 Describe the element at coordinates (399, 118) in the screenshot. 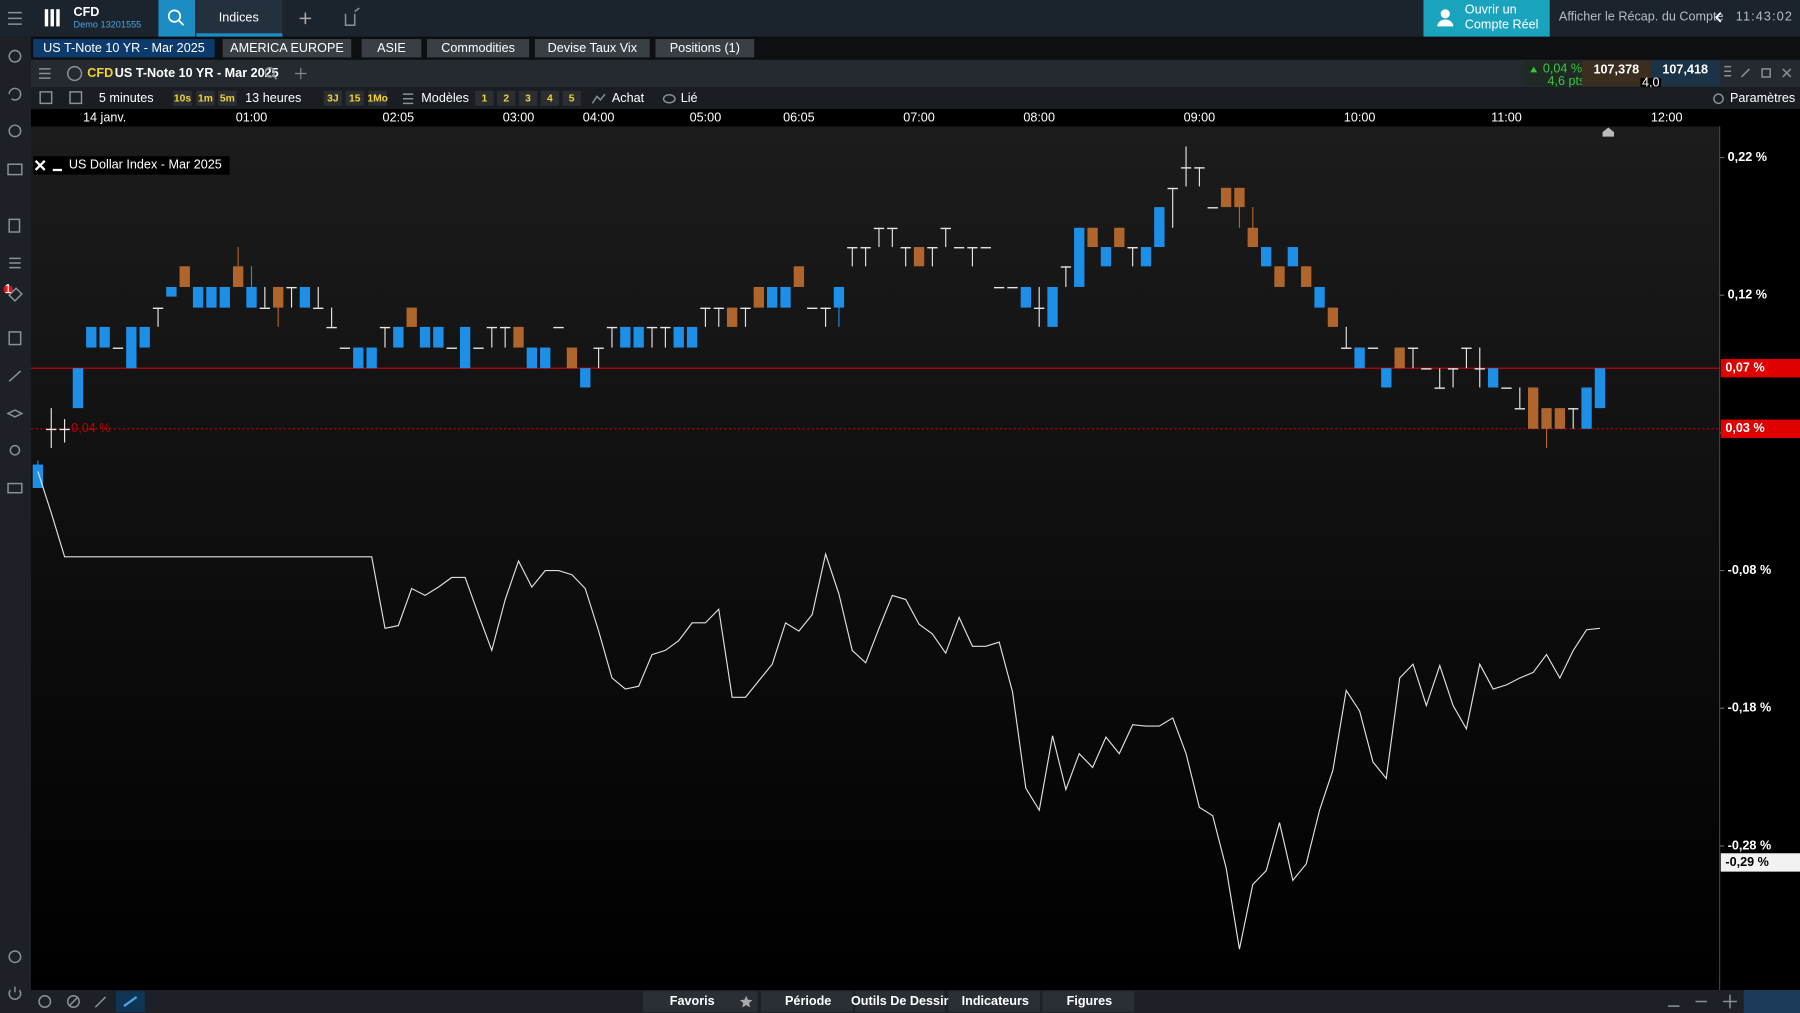

I see `x-tick-label: 02:05` at that location.